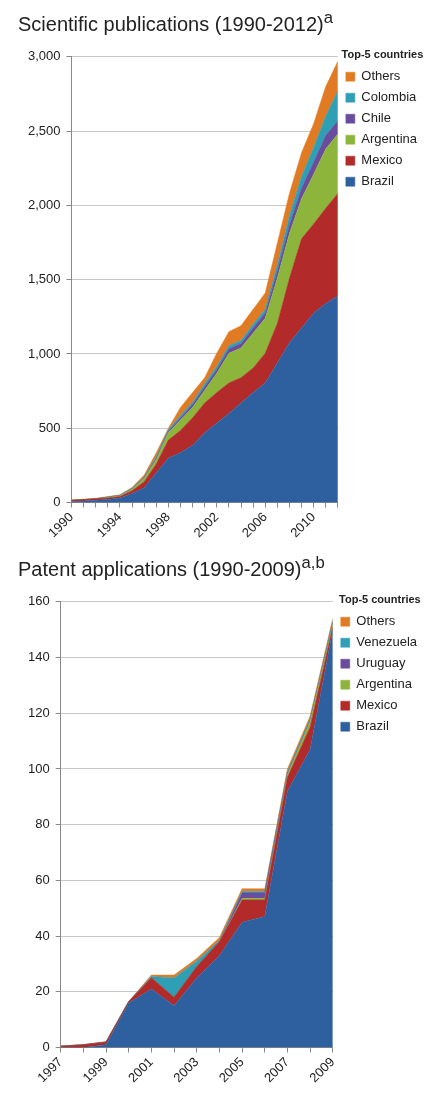 The height and width of the screenshot is (1116, 441). Describe the element at coordinates (42, 824) in the screenshot. I see `y-tick-label: 80` at that location.